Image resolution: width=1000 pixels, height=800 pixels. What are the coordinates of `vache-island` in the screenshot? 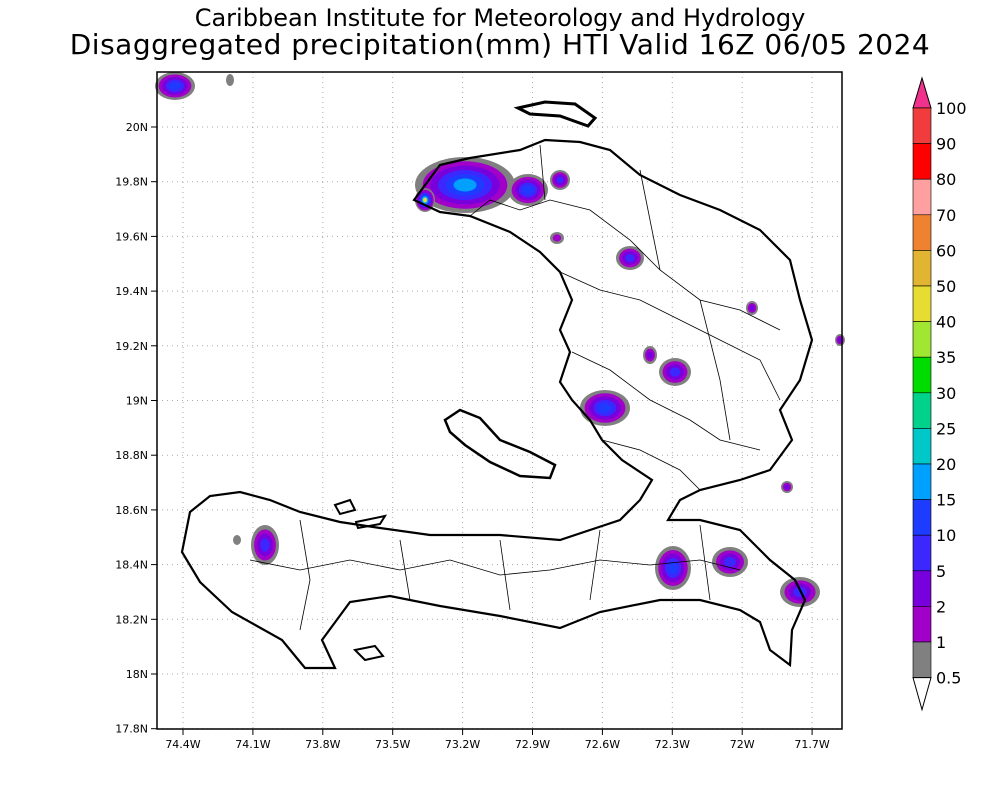 It's located at (368, 653).